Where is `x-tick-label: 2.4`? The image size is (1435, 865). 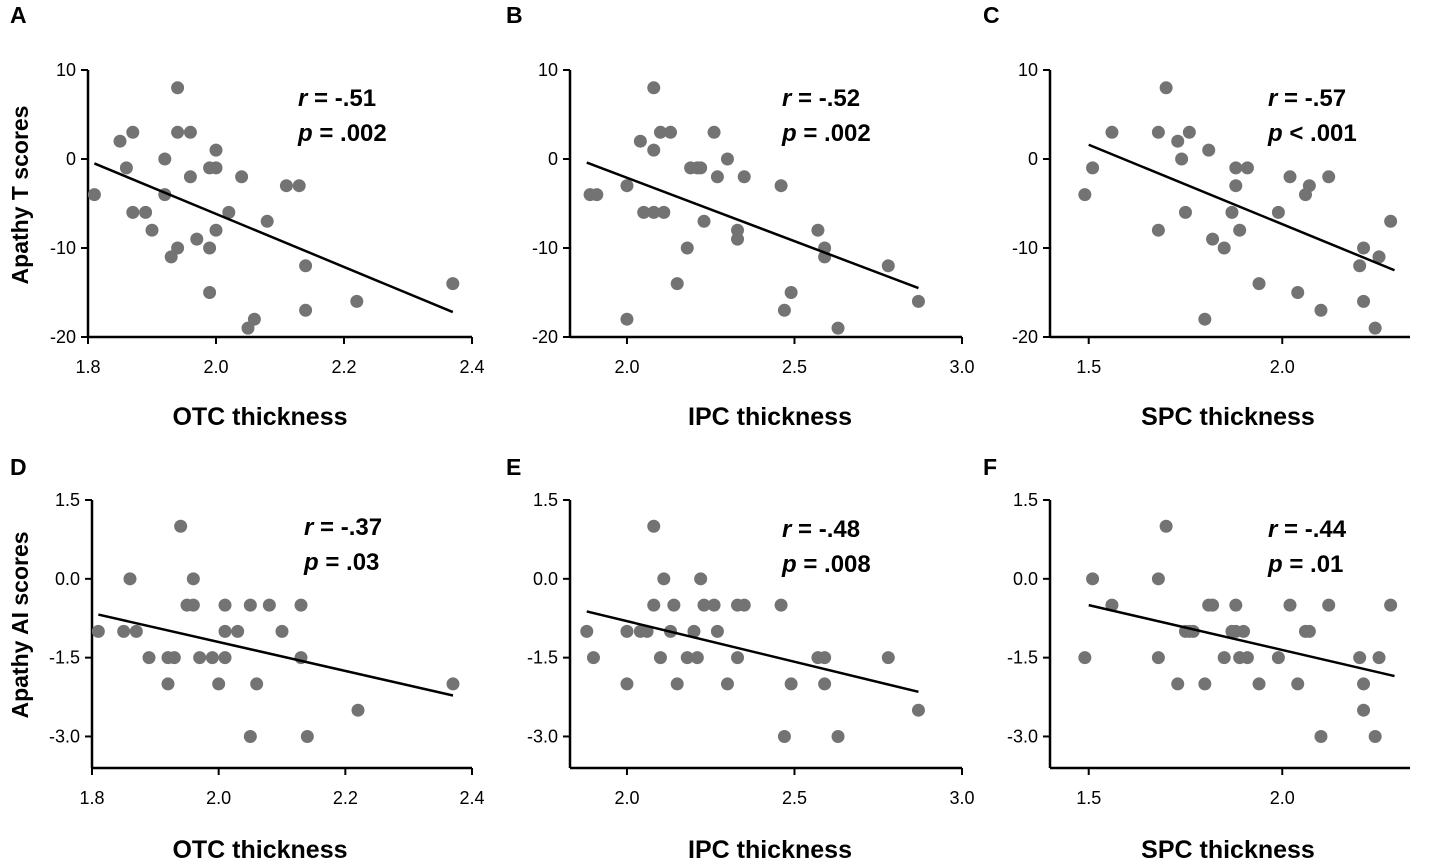 x-tick-label: 2.4 is located at coordinates (471, 798).